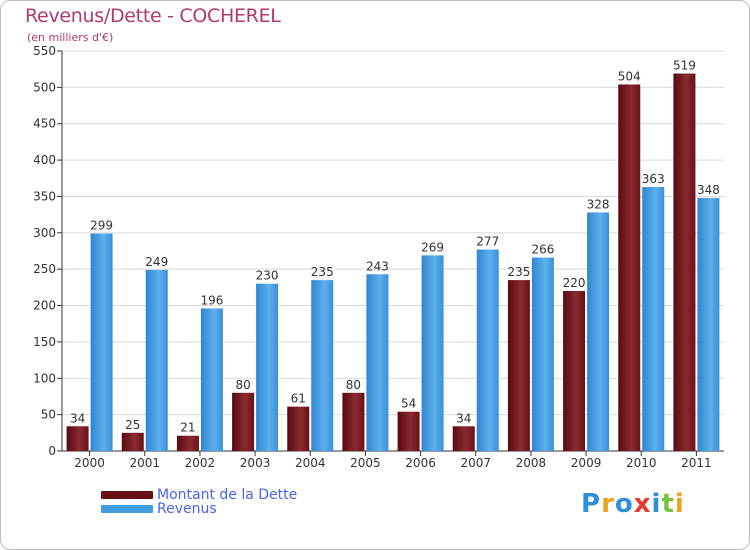 The height and width of the screenshot is (550, 750). Describe the element at coordinates (227, 495) in the screenshot. I see `legend-label-debt: Montant de la Dette` at that location.